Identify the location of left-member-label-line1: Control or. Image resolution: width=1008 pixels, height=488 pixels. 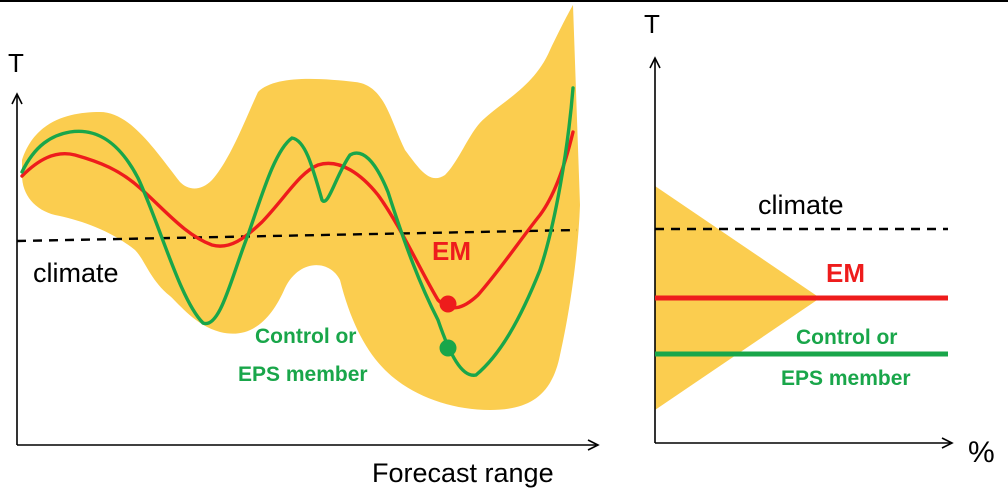
(305, 336).